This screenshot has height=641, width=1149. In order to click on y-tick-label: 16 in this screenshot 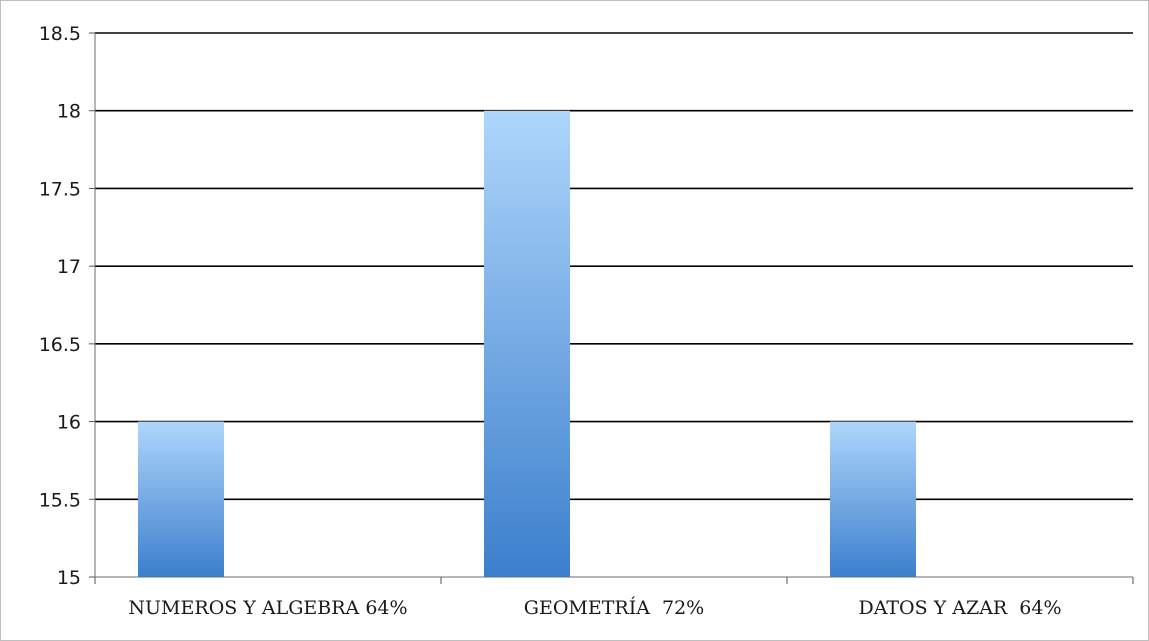, I will do `click(69, 423)`.